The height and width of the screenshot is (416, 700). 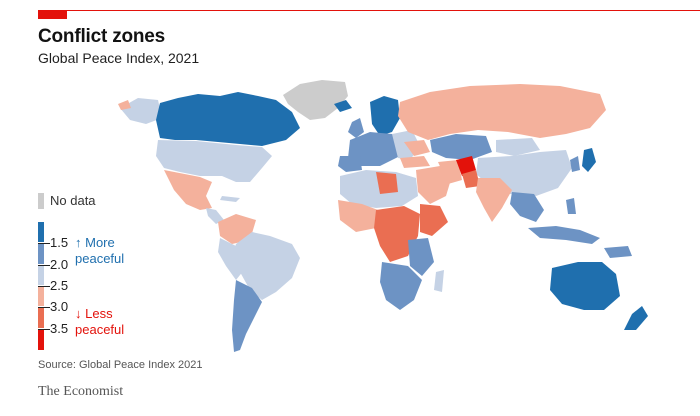 I want to click on legend-more-peaceful-label: ↑ More peaceful, so click(x=105, y=251).